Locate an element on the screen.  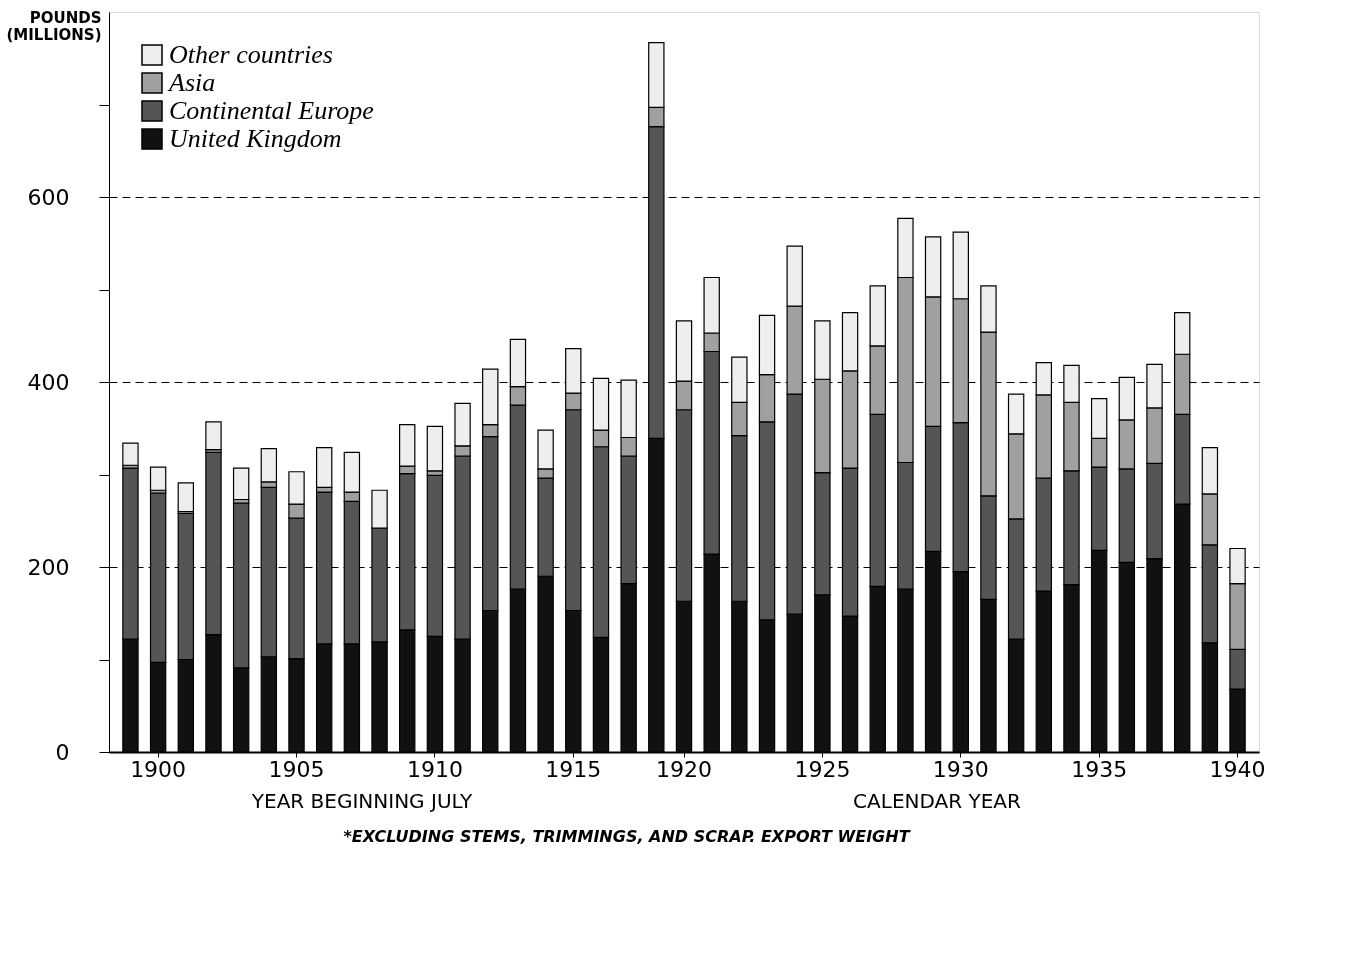
x-tick-label: 1935 is located at coordinates (1099, 769).